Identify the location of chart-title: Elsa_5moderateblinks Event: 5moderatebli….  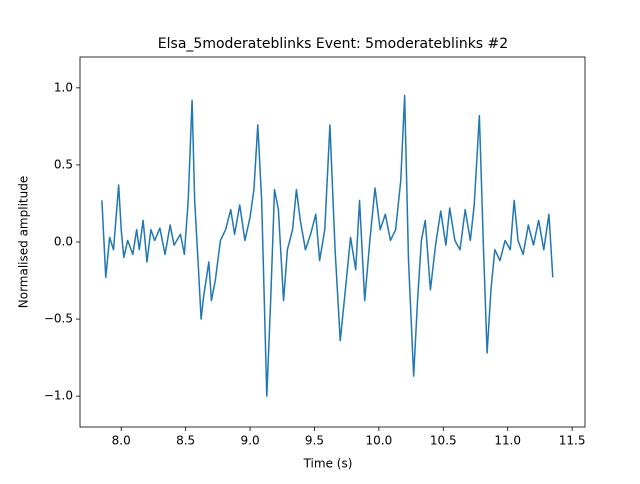
(333, 44).